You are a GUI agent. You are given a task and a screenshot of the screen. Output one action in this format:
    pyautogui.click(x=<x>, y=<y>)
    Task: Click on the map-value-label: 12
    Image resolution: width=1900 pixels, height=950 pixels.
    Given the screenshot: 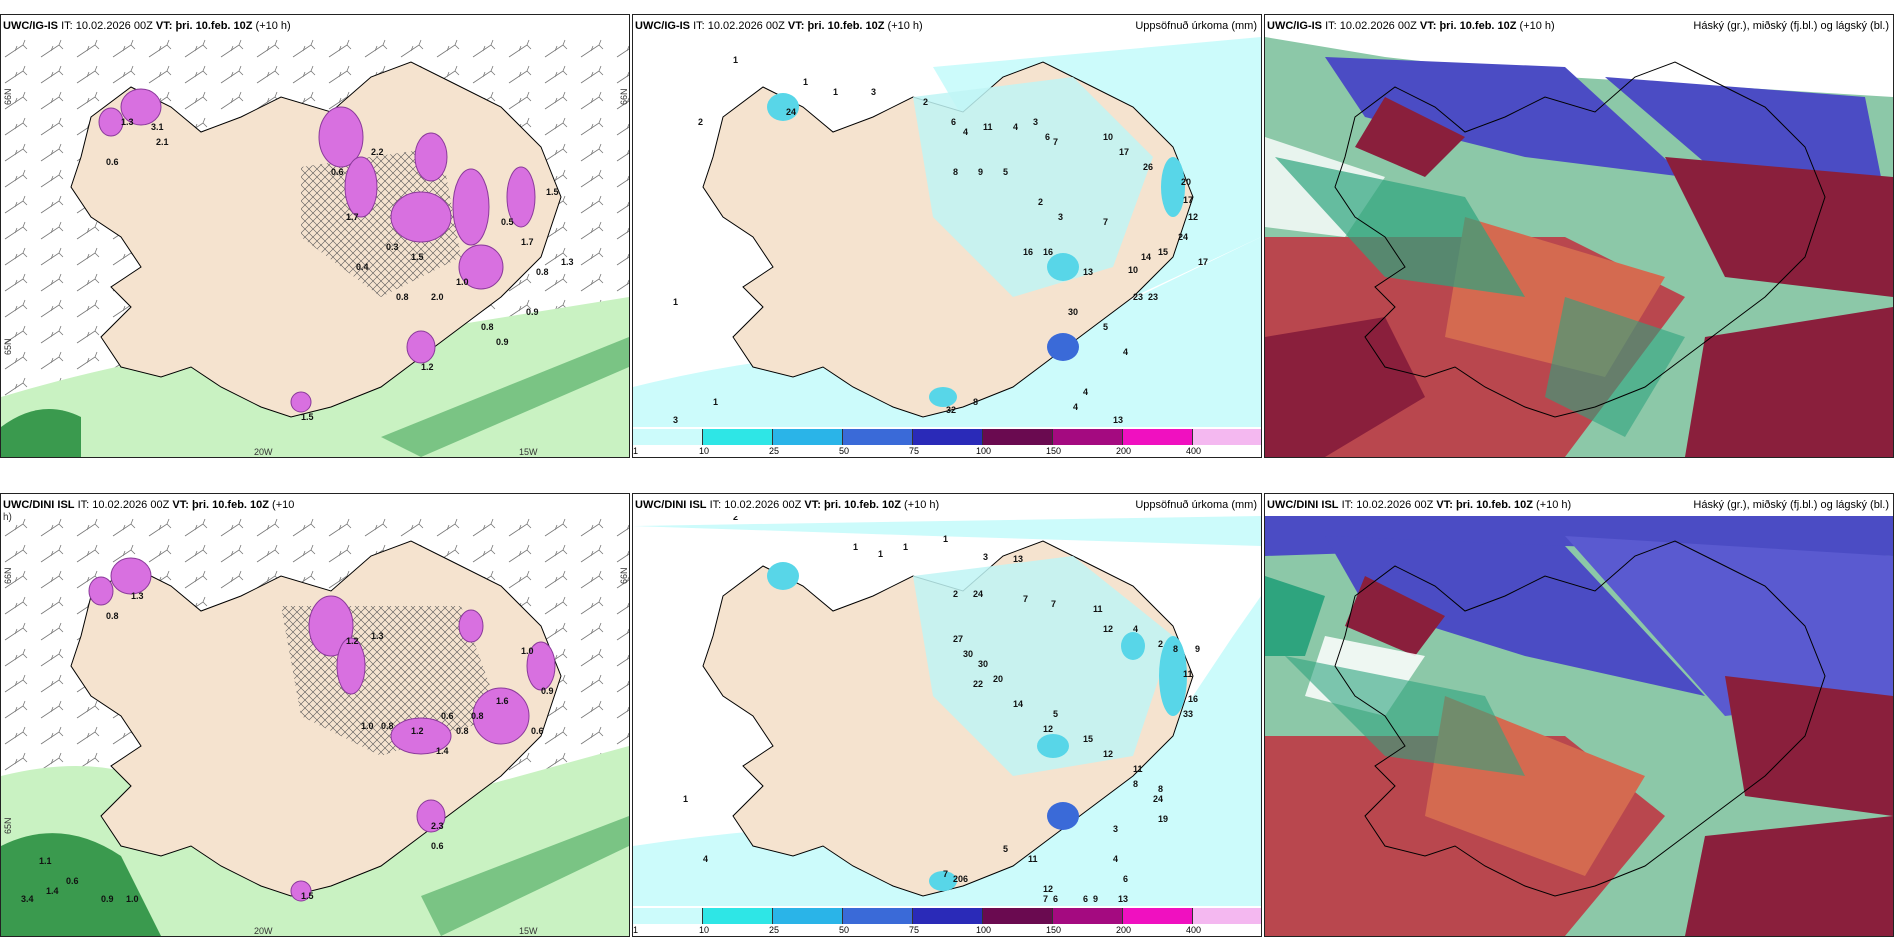 What is the action you would take?
    pyautogui.click(x=1048, y=889)
    